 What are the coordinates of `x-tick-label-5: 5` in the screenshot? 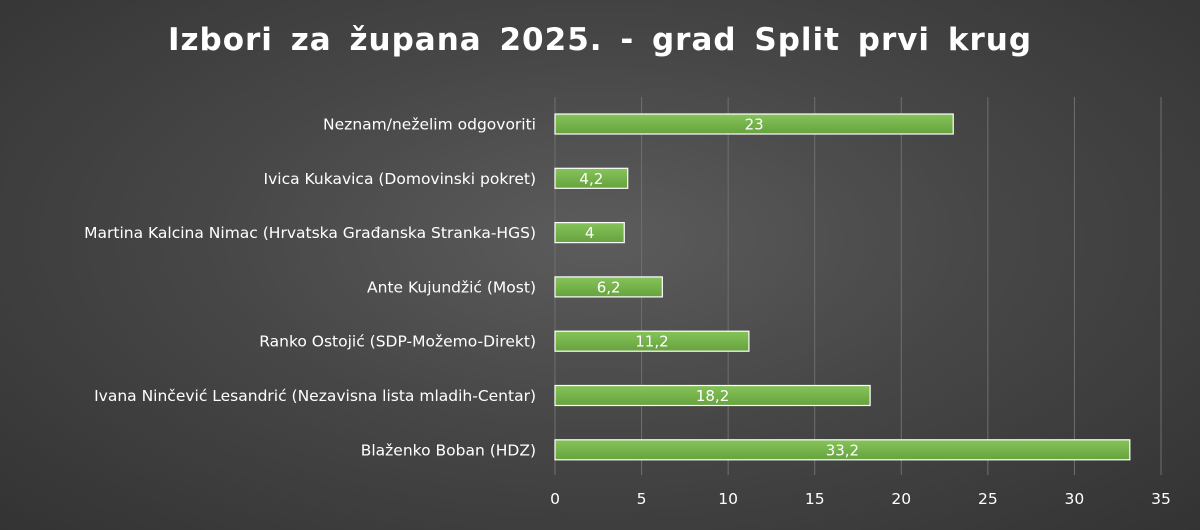 It's located at (642, 499).